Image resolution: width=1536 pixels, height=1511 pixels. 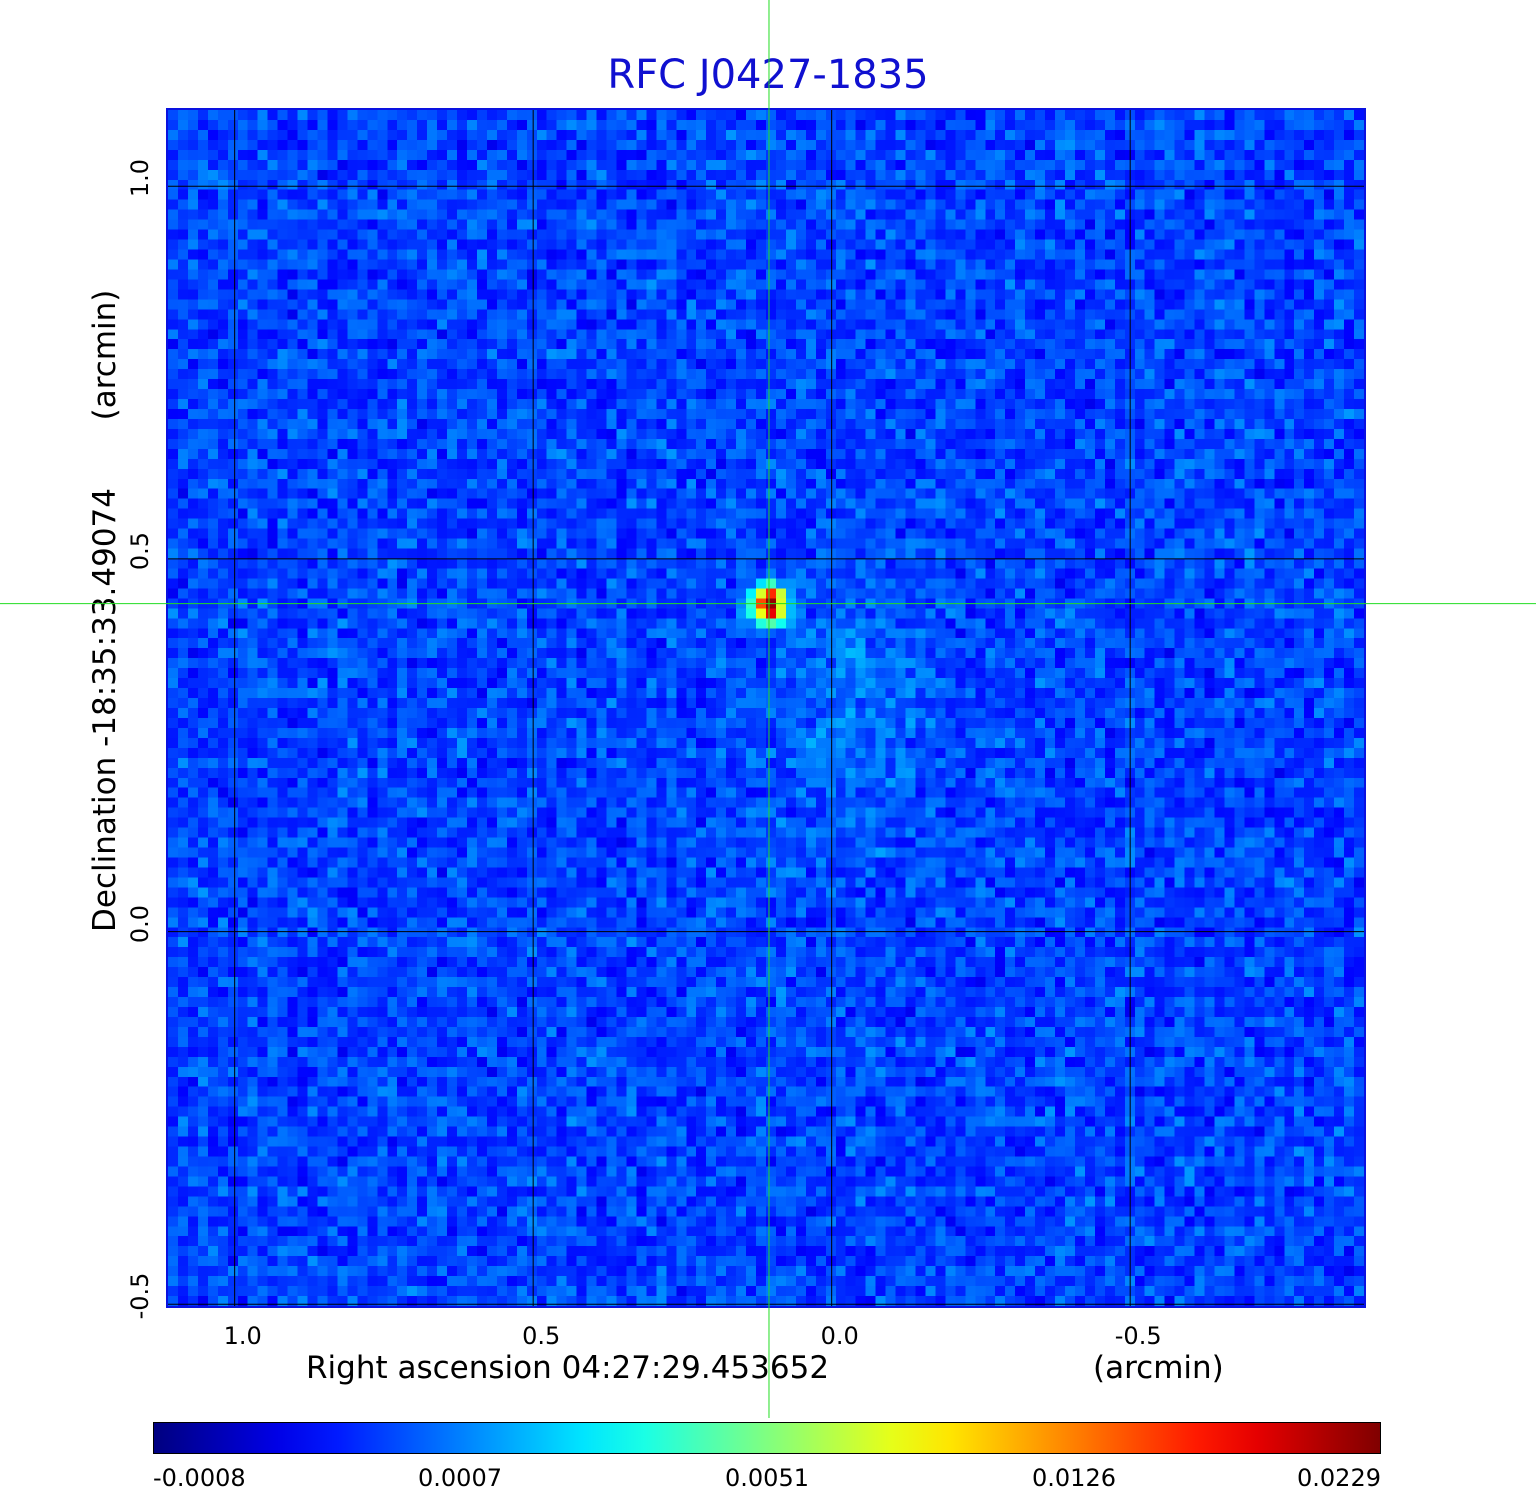 I want to click on x-tick-label: 0.0, so click(x=839, y=1336).